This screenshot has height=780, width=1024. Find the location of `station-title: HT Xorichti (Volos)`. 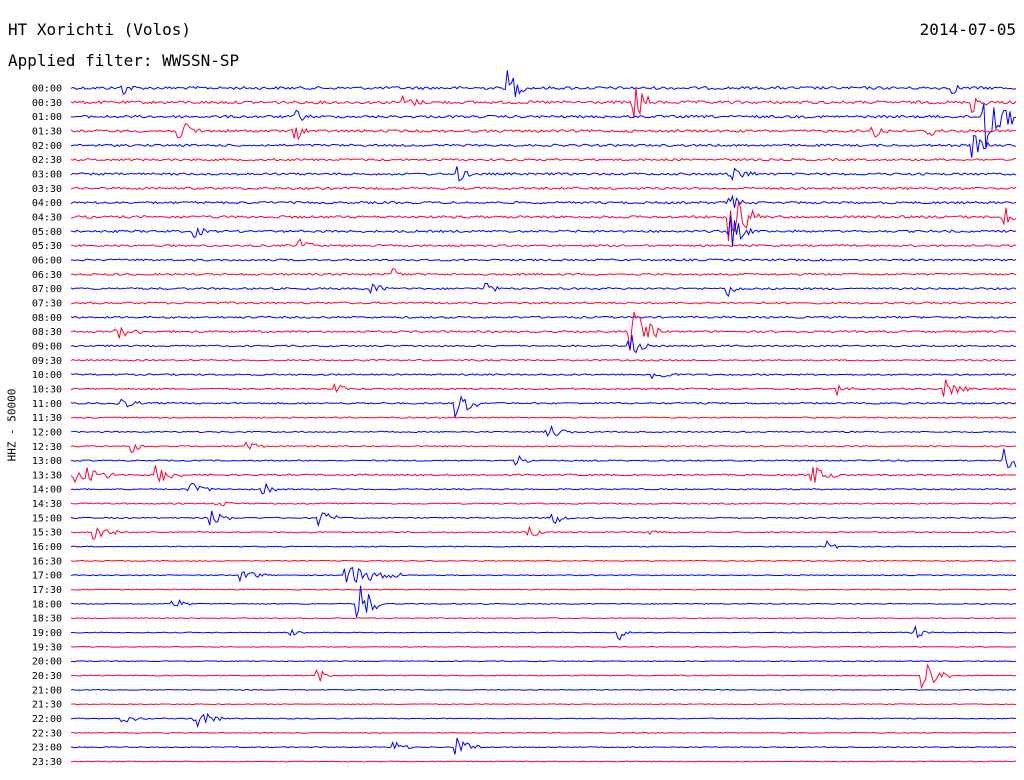

station-title: HT Xorichti (Volos) is located at coordinates (100, 29).